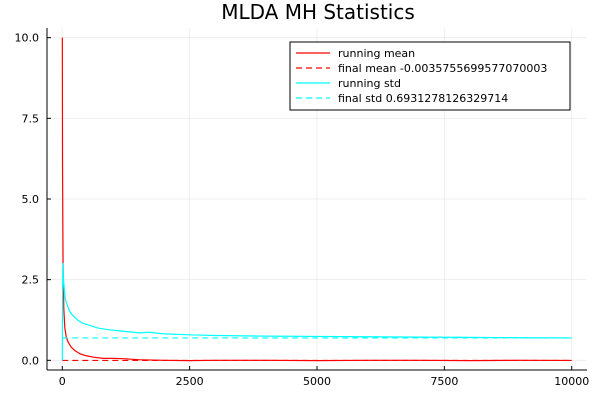 Image resolution: width=600 pixels, height=400 pixels. Describe the element at coordinates (190, 381) in the screenshot. I see `x-tick-label: 2500` at that location.